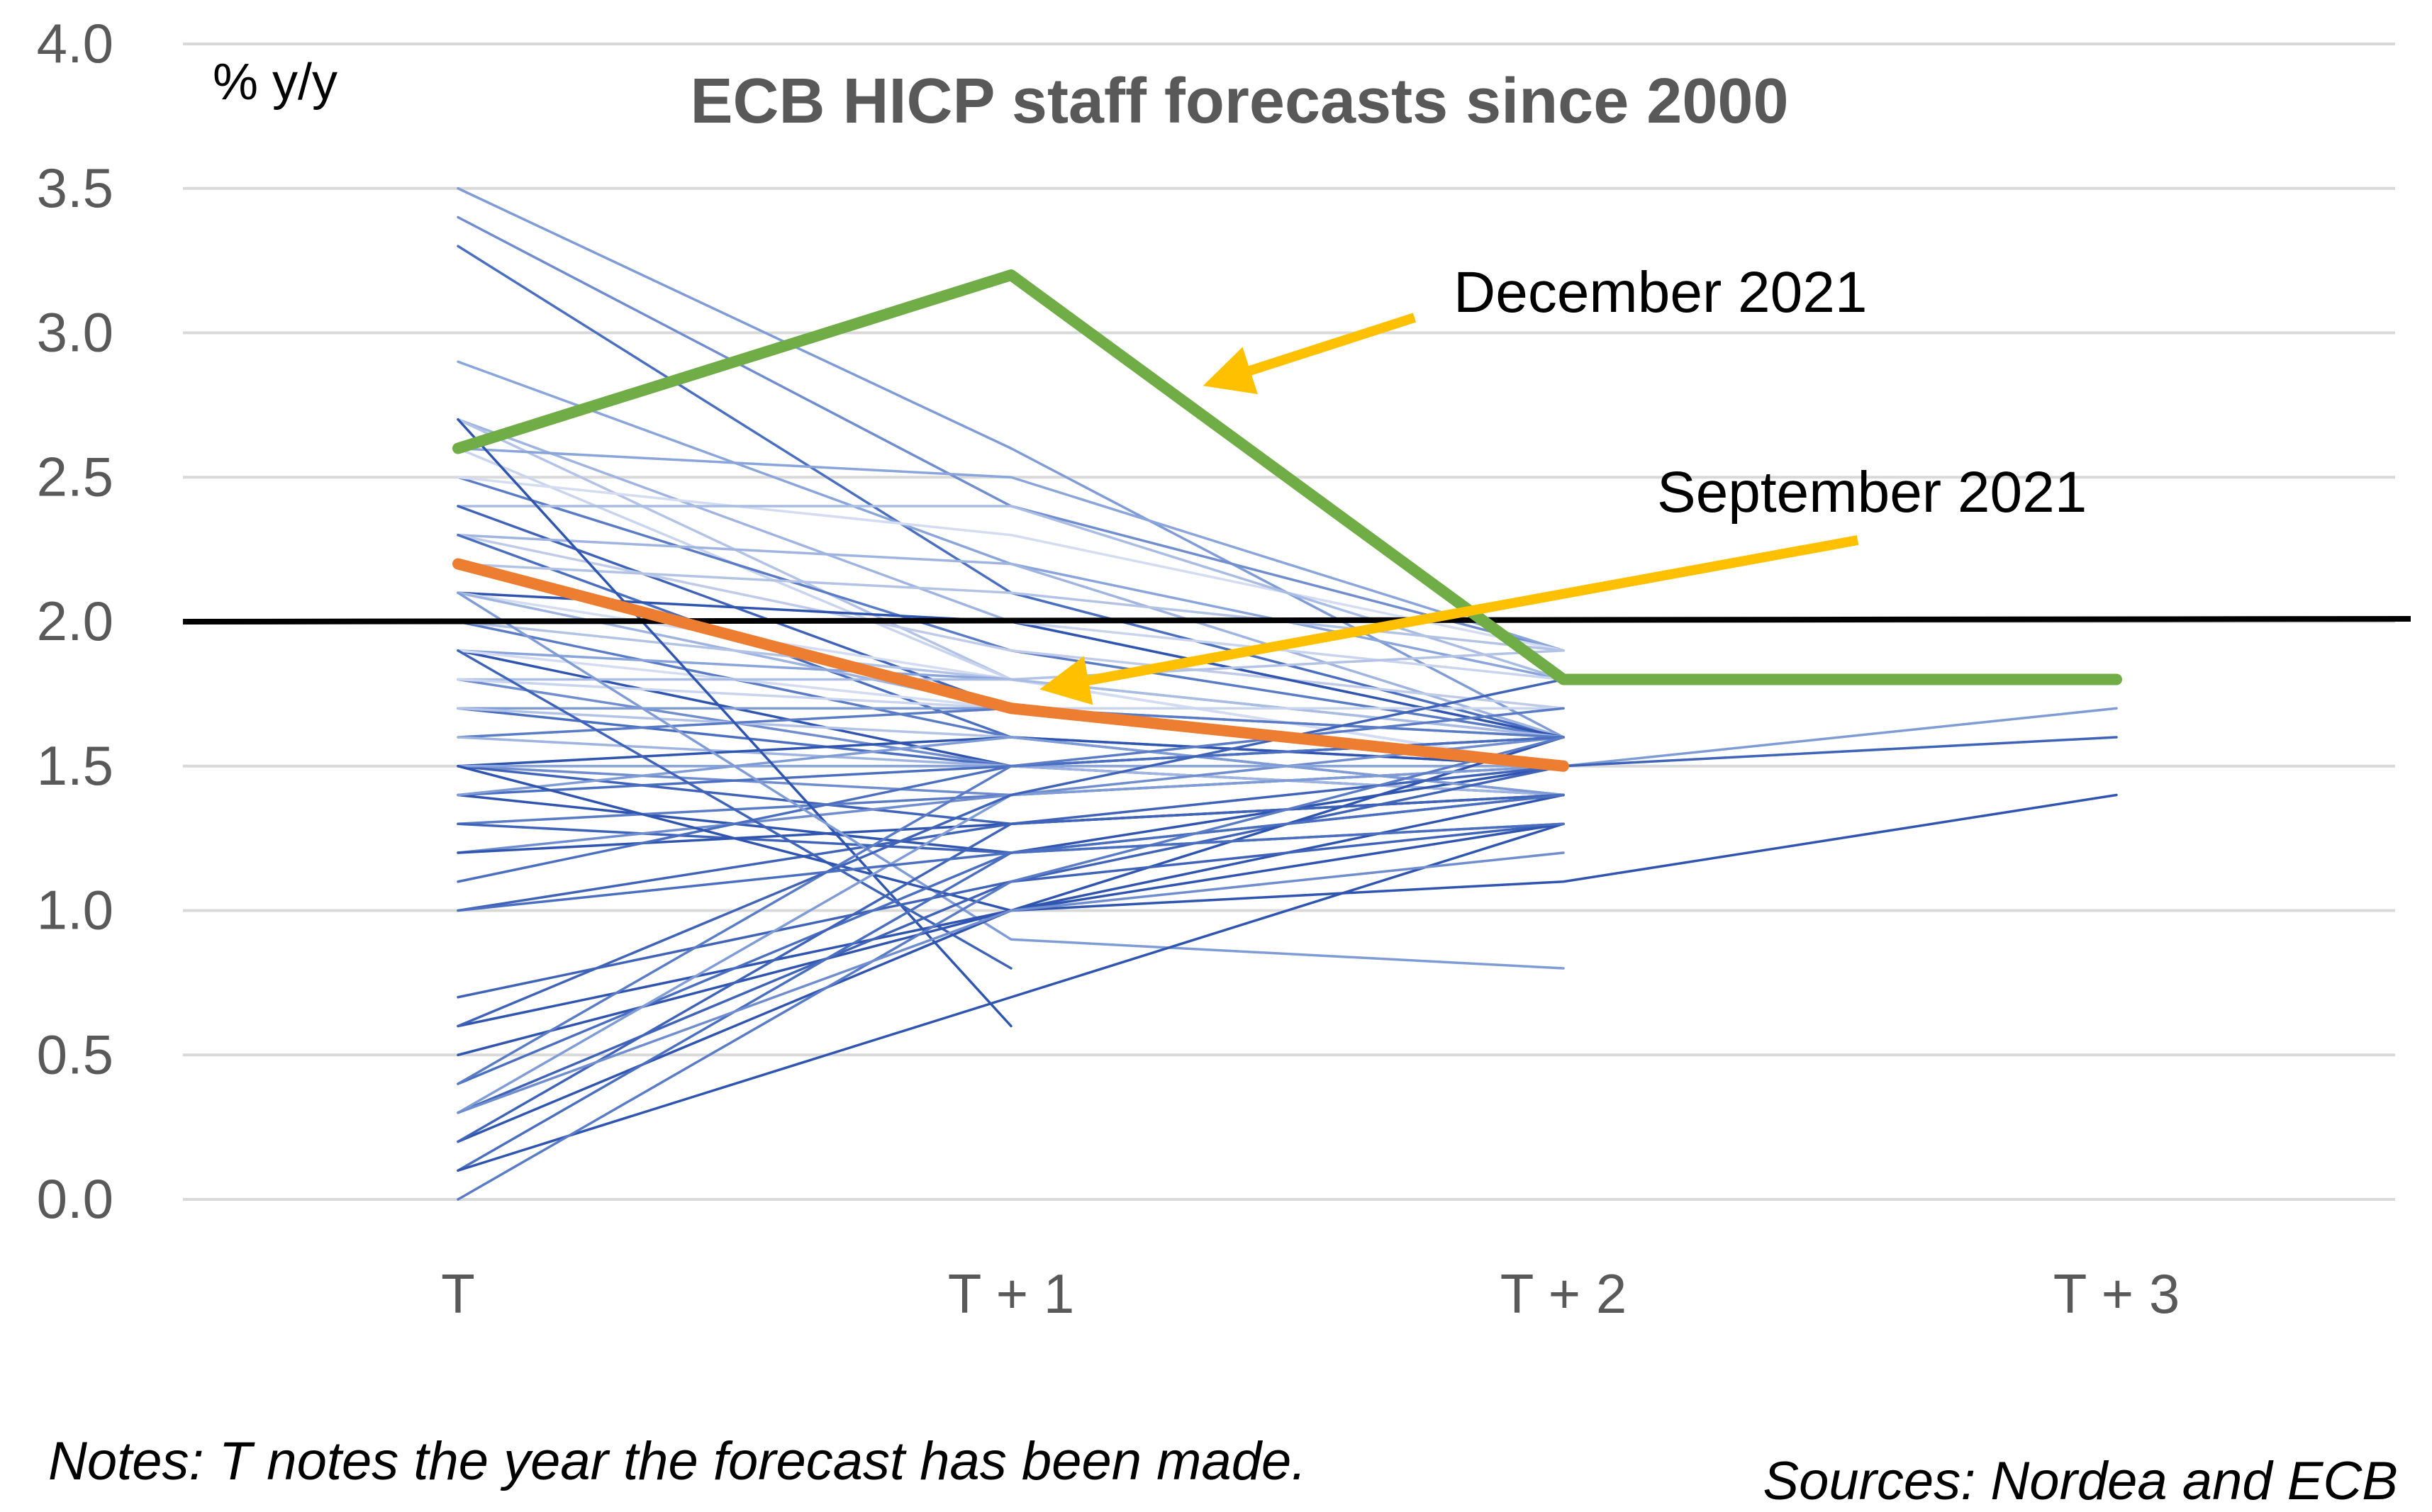 This screenshot has width=2432, height=1512. I want to click on two-percent-target-line, so click(1296, 620).